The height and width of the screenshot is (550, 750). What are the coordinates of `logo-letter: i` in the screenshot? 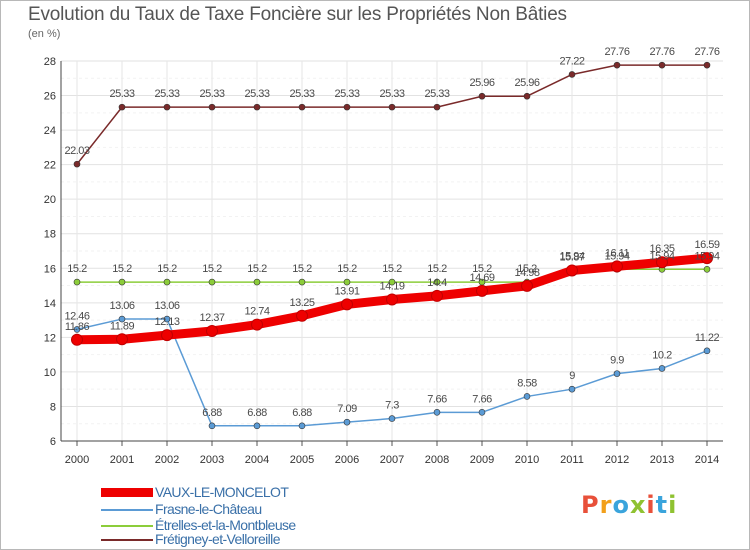 It's located at (673, 505).